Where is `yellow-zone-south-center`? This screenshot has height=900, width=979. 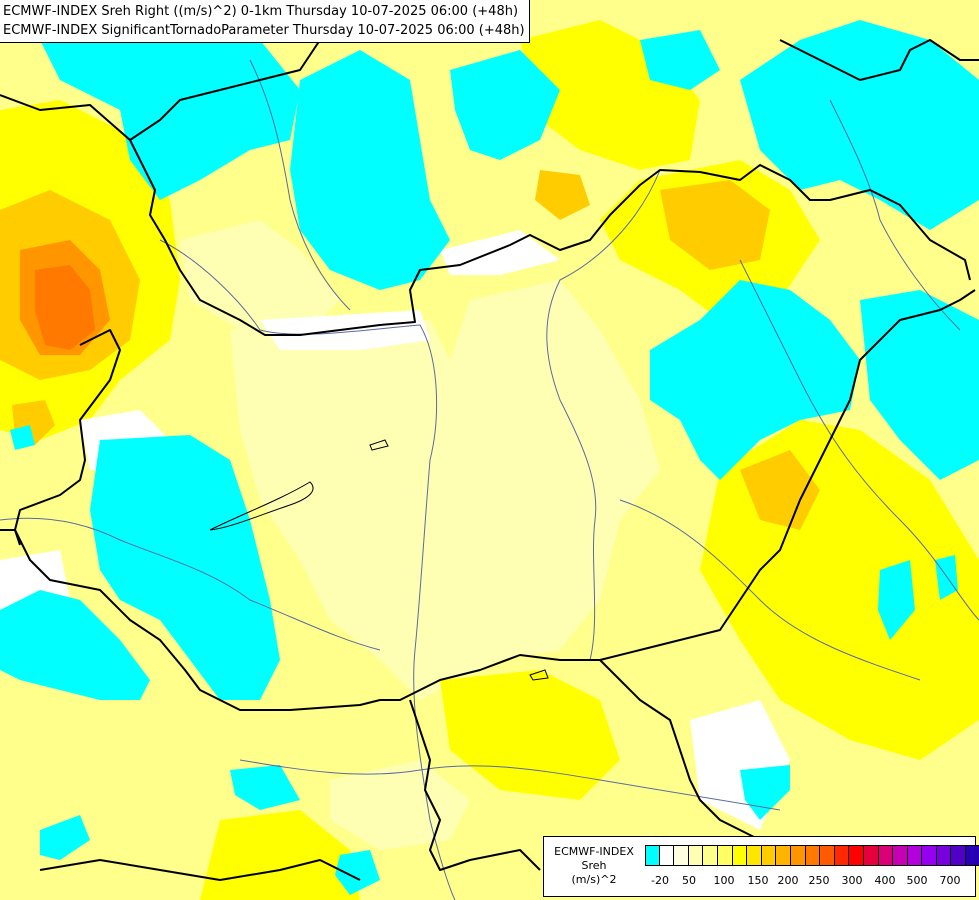 yellow-zone-south-center is located at coordinates (530, 735).